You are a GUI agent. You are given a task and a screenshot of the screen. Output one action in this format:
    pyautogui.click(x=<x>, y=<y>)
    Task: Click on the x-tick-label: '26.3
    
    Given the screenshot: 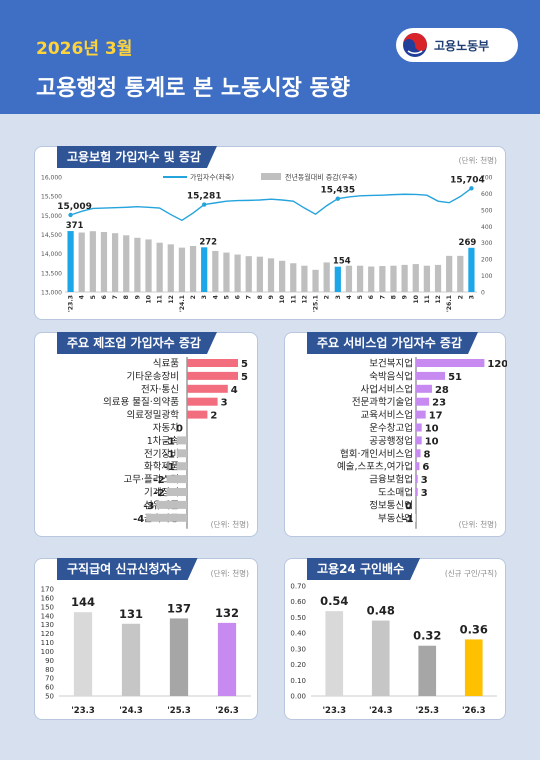 What is the action you would take?
    pyautogui.click(x=227, y=711)
    